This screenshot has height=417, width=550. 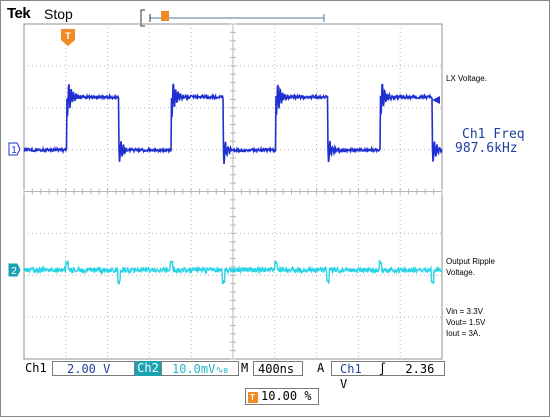 What do you see at coordinates (351, 369) in the screenshot?
I see `trigger-source: Ch1` at bounding box center [351, 369].